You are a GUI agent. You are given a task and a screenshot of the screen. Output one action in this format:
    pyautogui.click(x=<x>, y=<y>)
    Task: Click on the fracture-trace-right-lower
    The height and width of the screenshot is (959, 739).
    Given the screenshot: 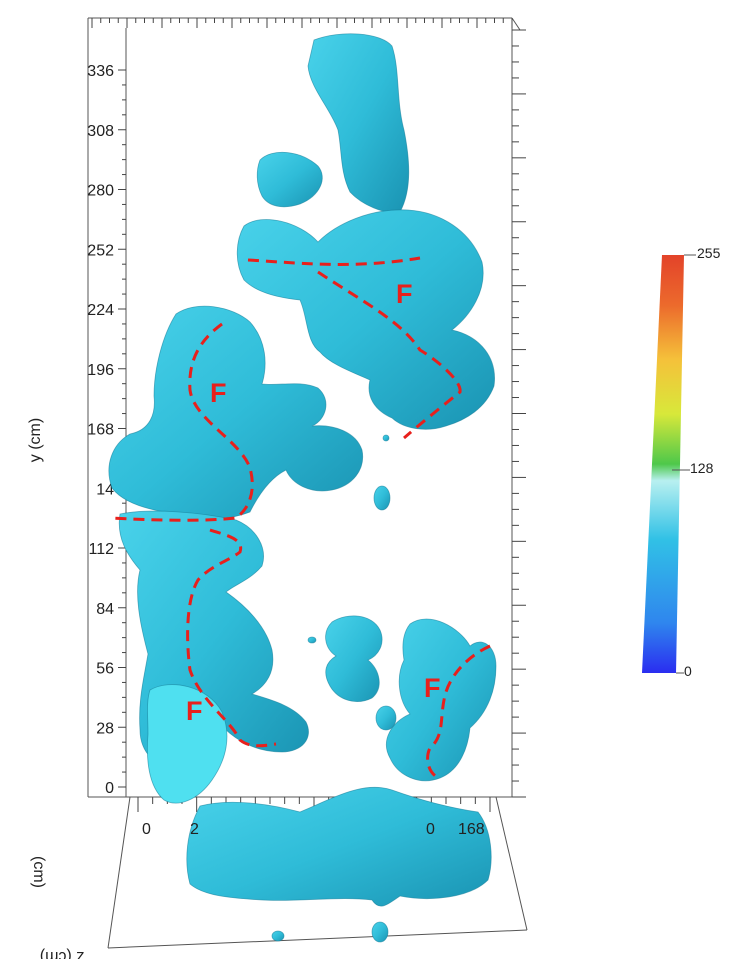 What is the action you would take?
    pyautogui.click(x=458, y=712)
    